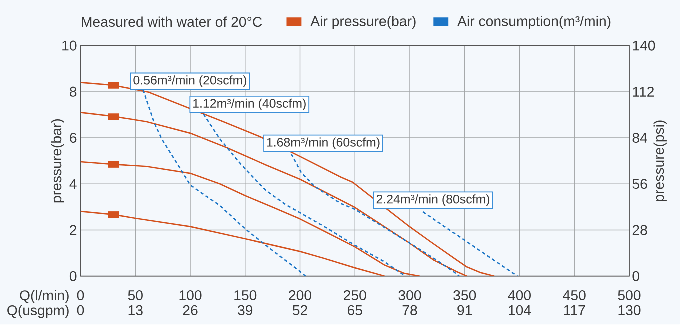  I want to click on x2-tick-label: 78, so click(410, 311).